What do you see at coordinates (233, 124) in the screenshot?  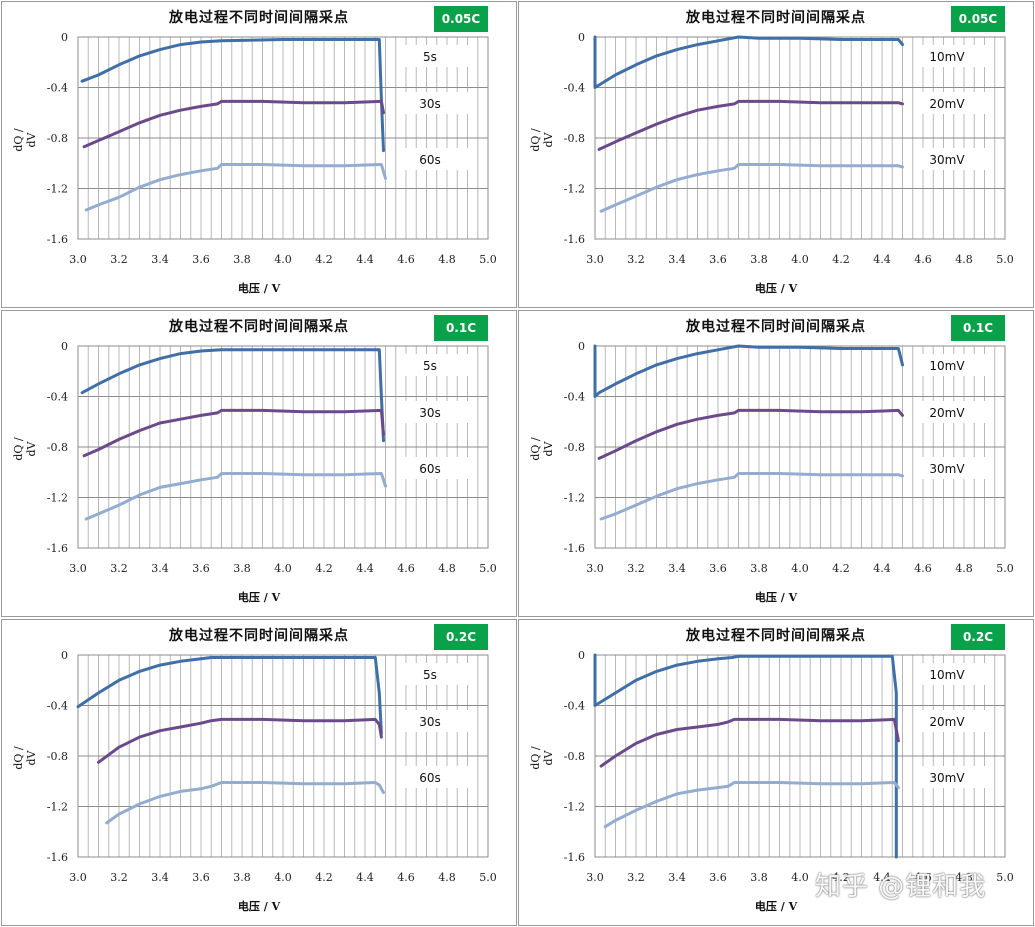 I see `series-line-30s` at bounding box center [233, 124].